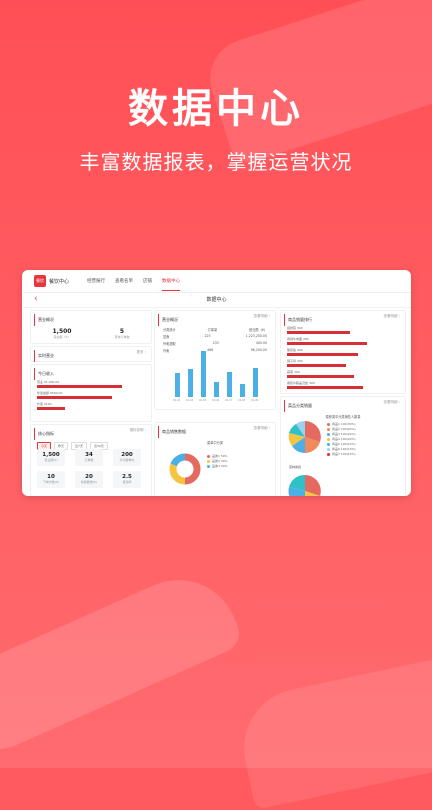  What do you see at coordinates (215, 343) in the screenshot?
I see `table-cell: 233` at bounding box center [215, 343].